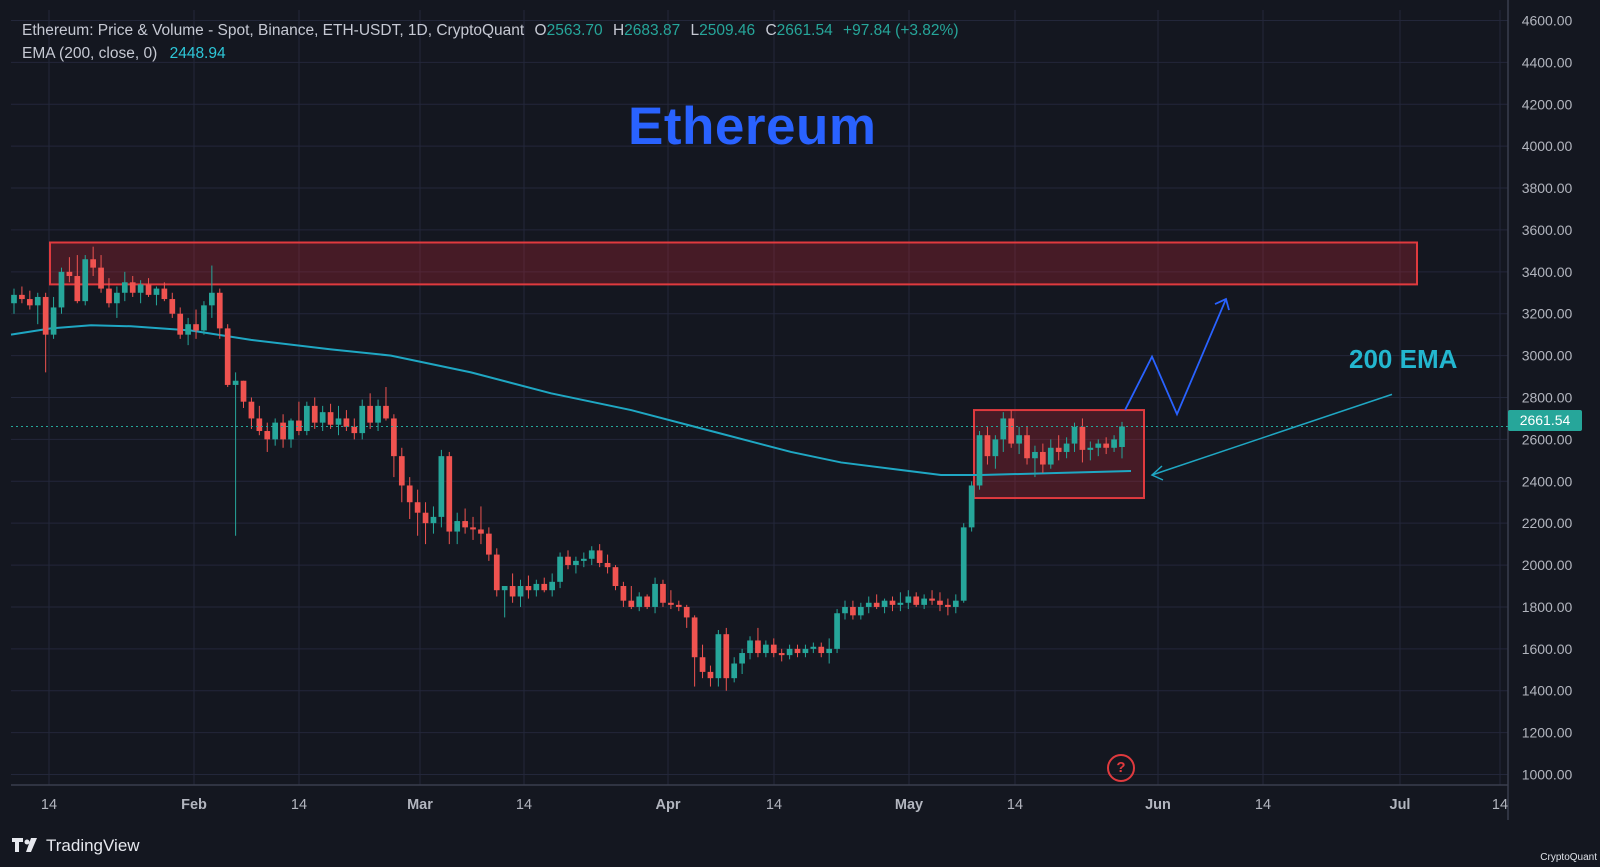 The width and height of the screenshot is (1600, 867). I want to click on chart-title: Ethereum, so click(752, 126).